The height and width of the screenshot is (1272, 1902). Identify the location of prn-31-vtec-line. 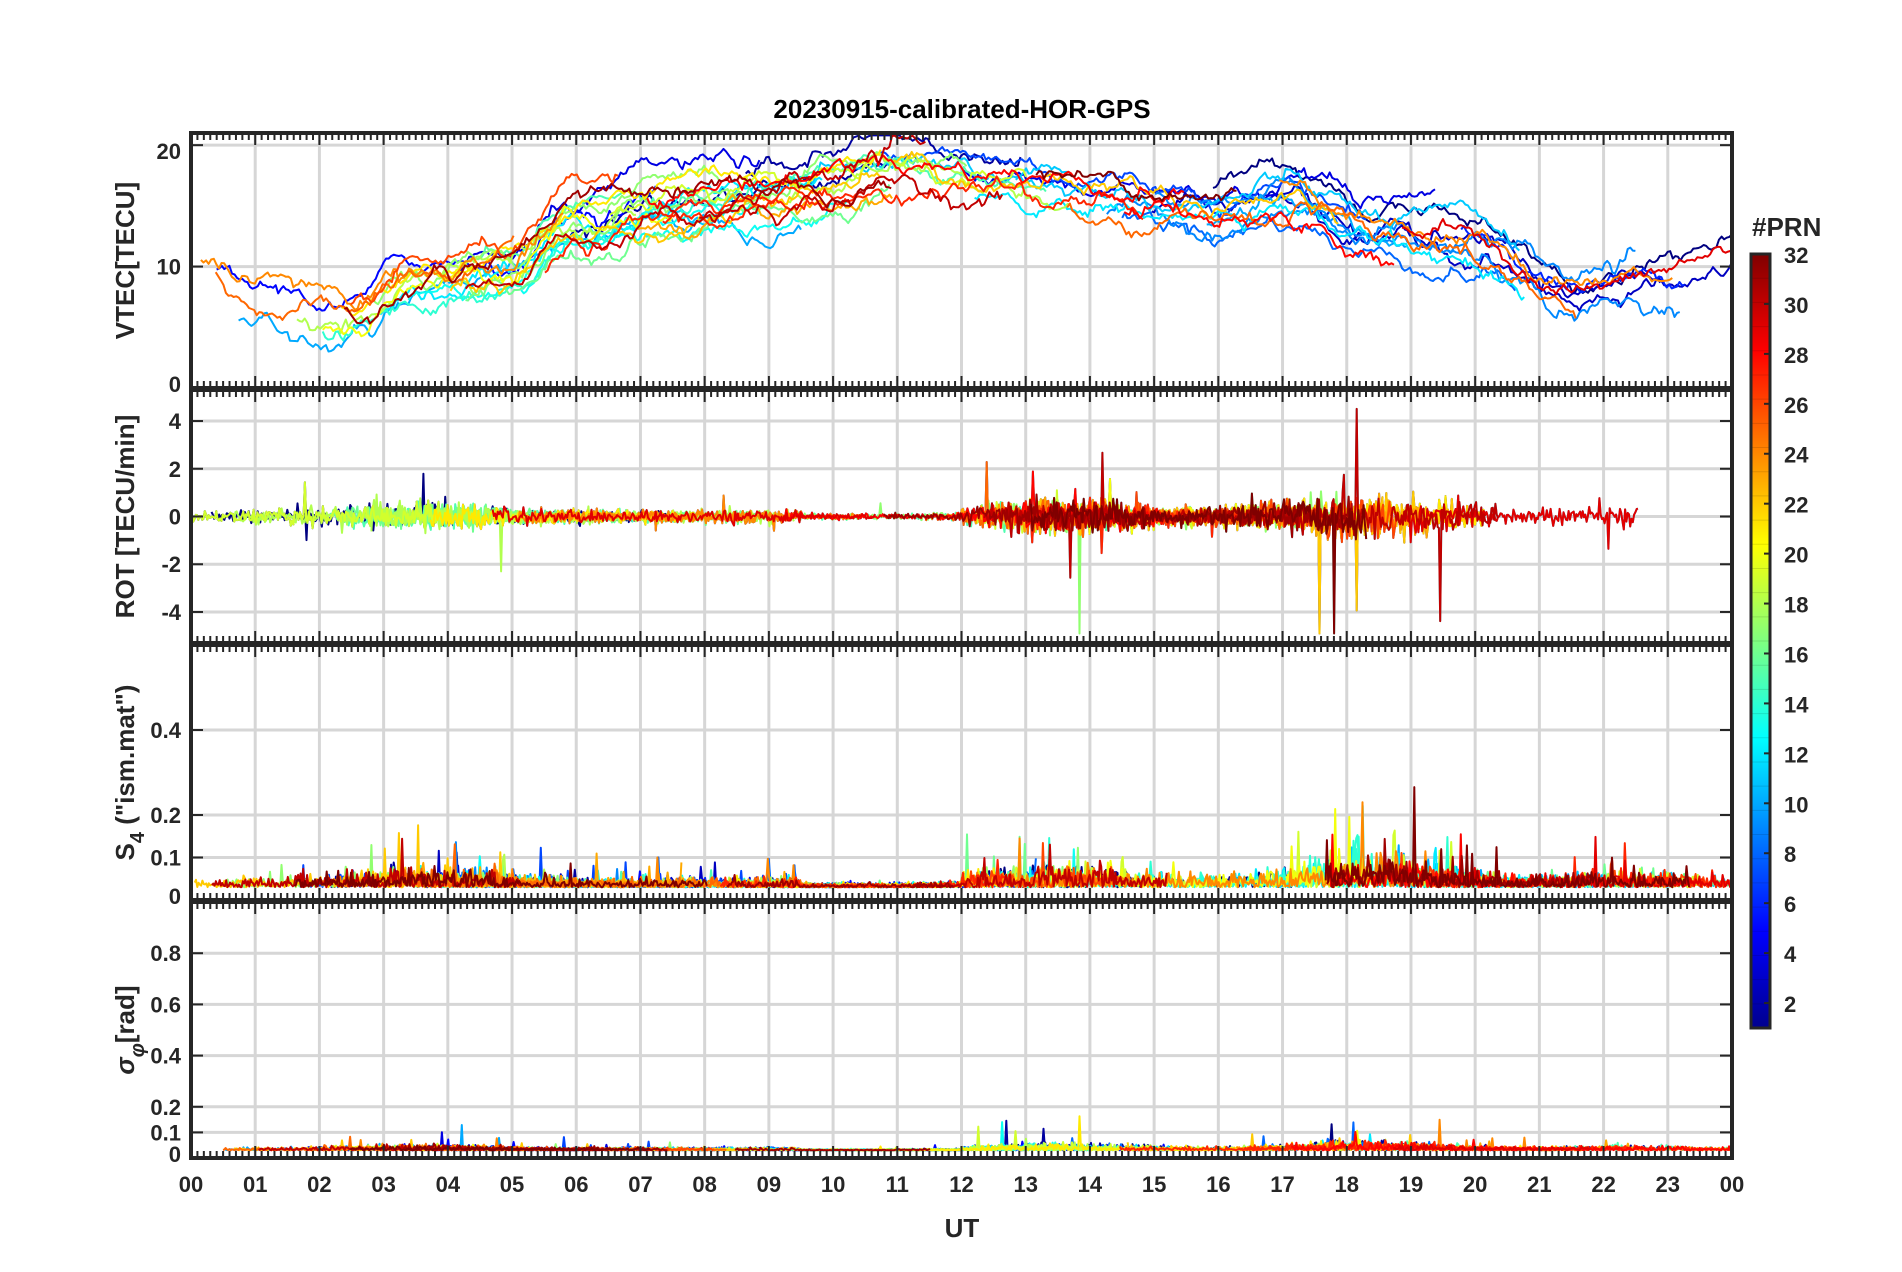
(617, 249).